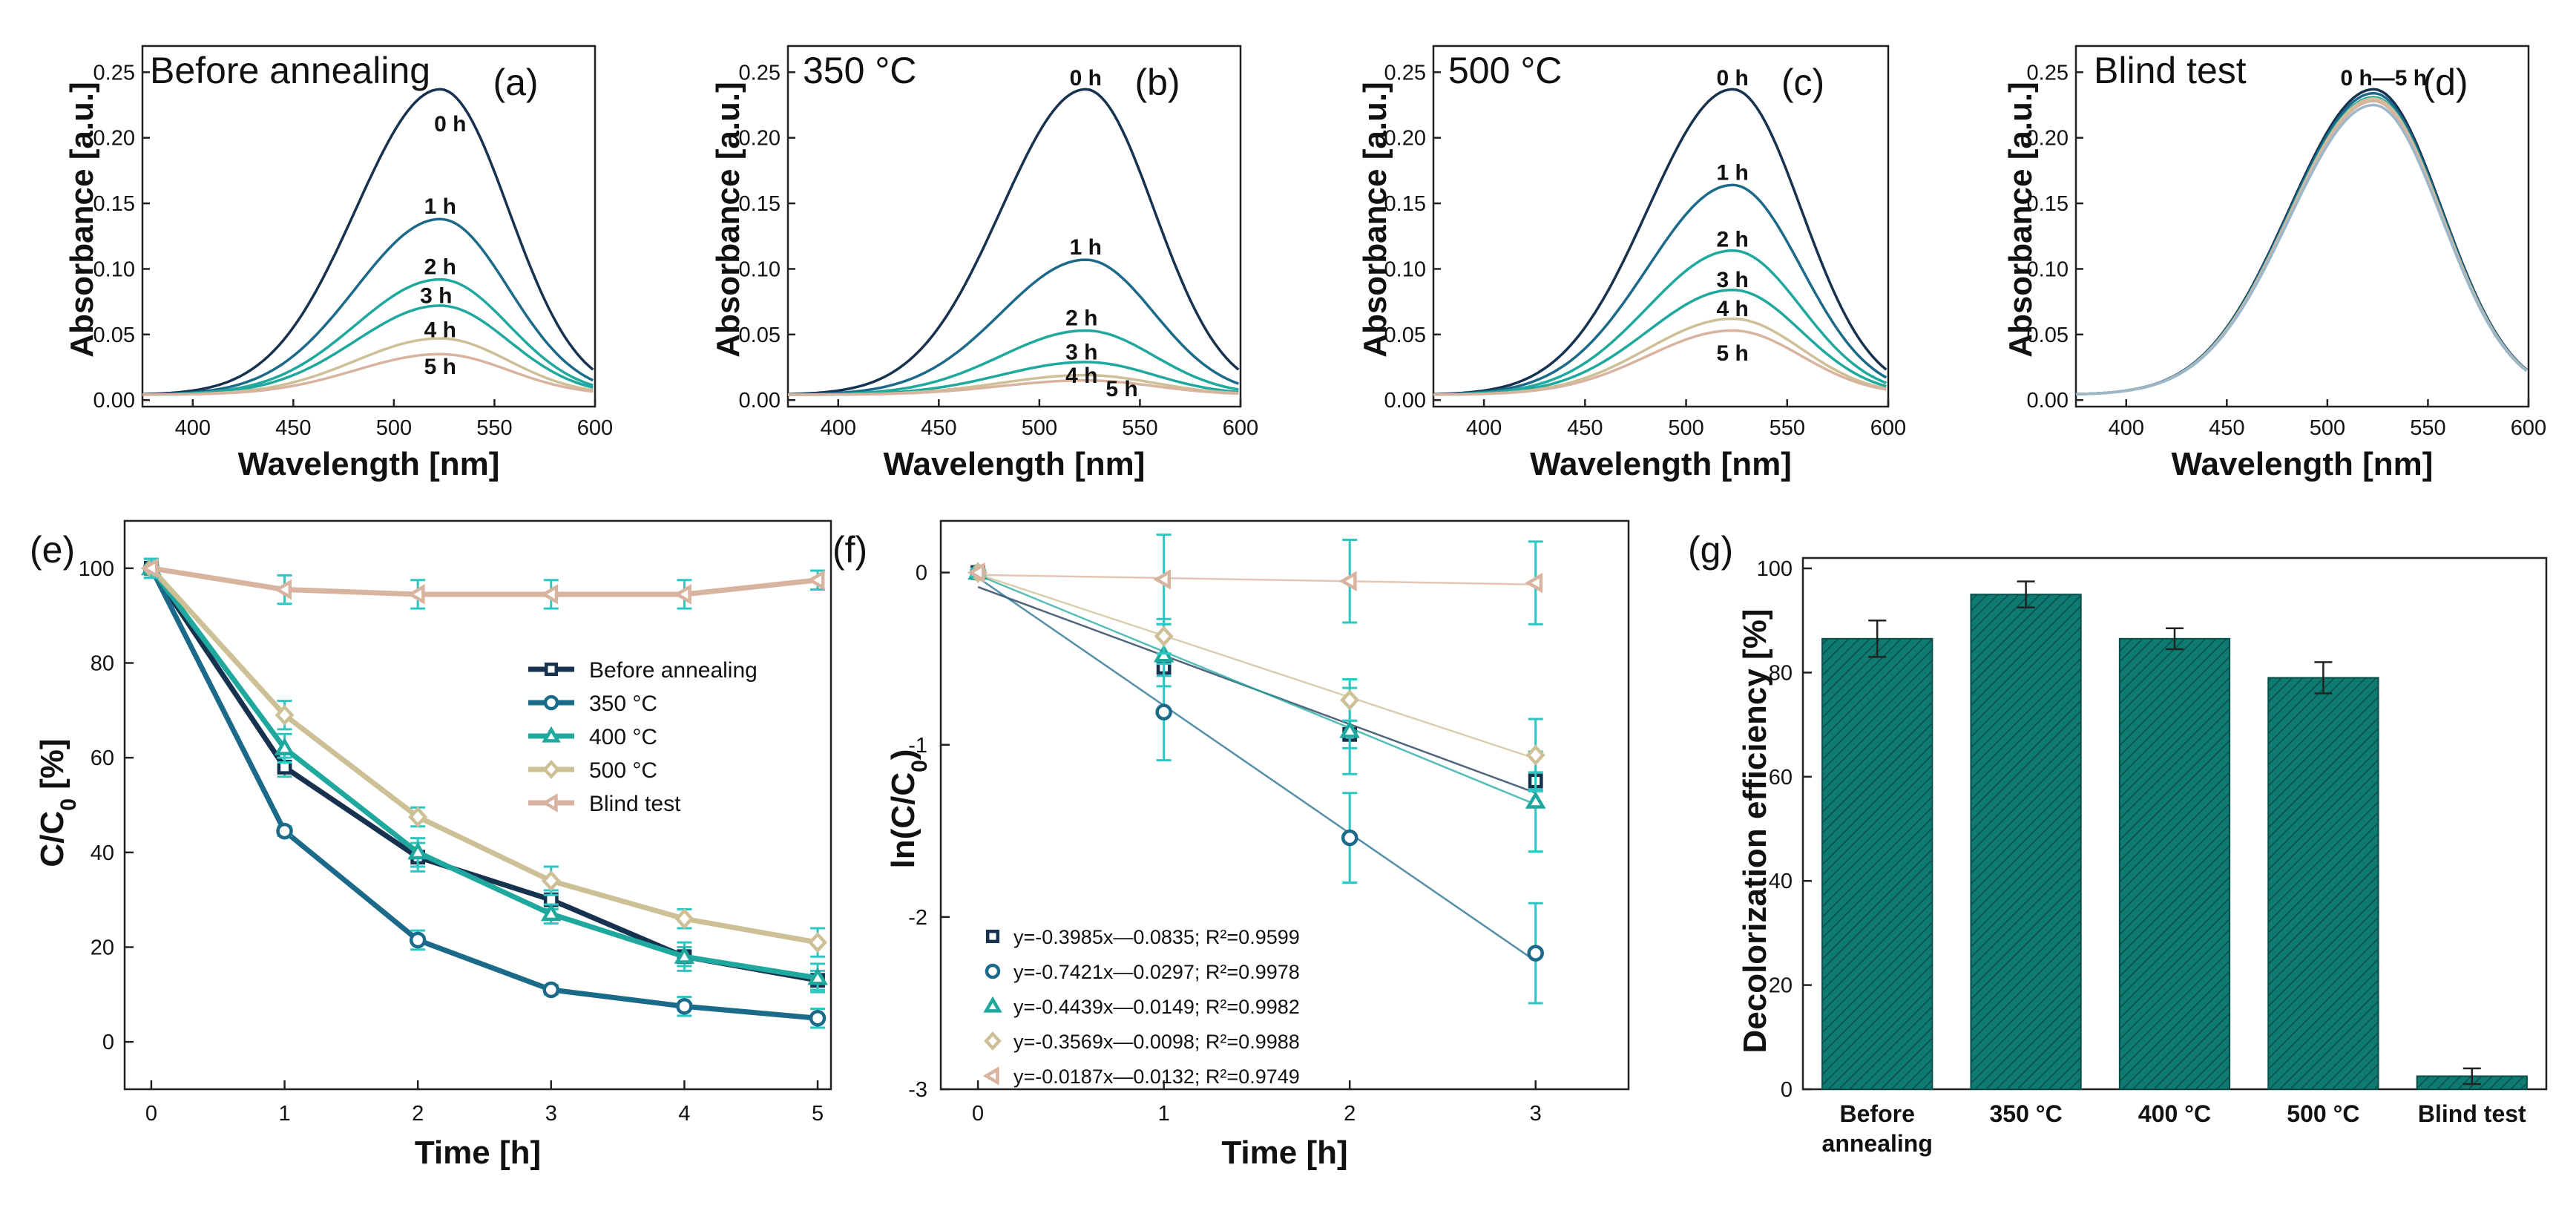 The image size is (2576, 1205). Describe the element at coordinates (440, 207) in the screenshot. I see `curve-label: 1 h` at that location.